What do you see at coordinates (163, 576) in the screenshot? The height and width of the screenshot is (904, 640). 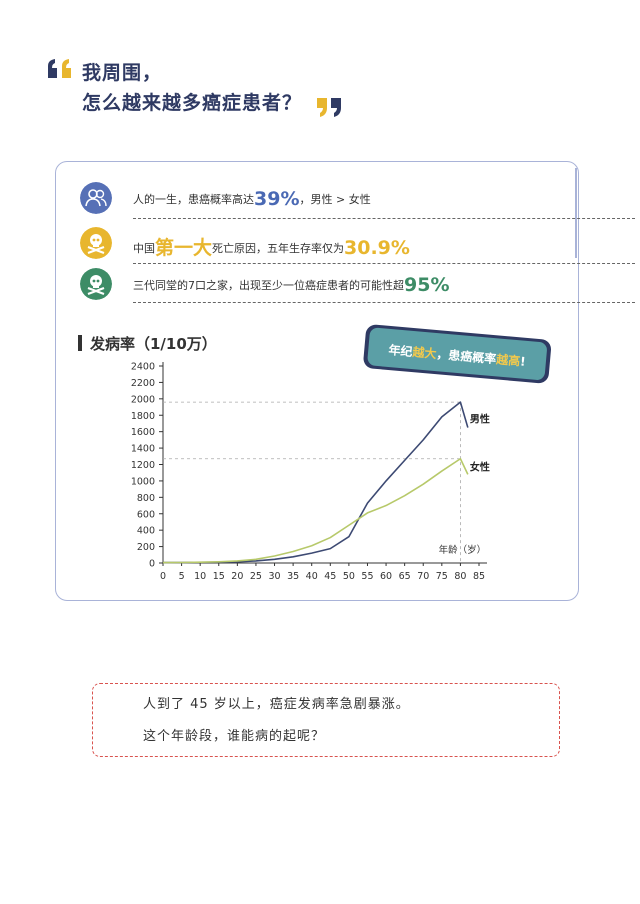 I see `x-tick-label: 0` at bounding box center [163, 576].